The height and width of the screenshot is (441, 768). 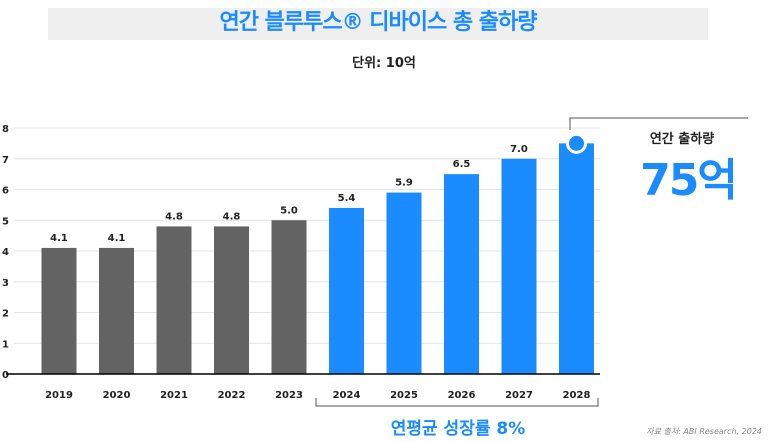 What do you see at coordinates (5, 160) in the screenshot?
I see `y-tick-label: 7` at bounding box center [5, 160].